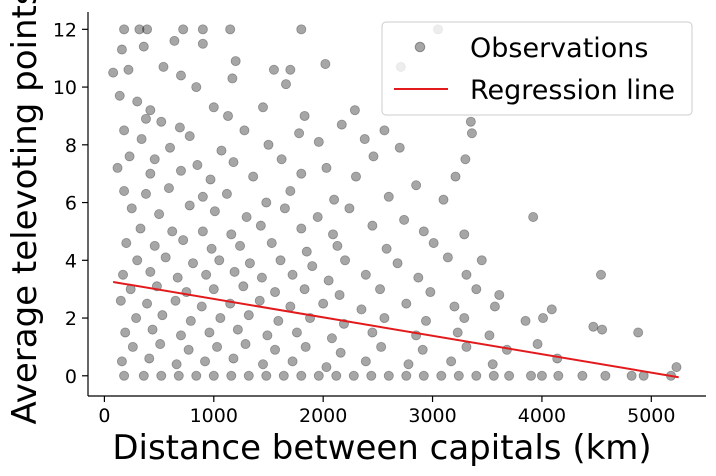 Image resolution: width=716 pixels, height=476 pixels. I want to click on legend-box, so click(537, 68).